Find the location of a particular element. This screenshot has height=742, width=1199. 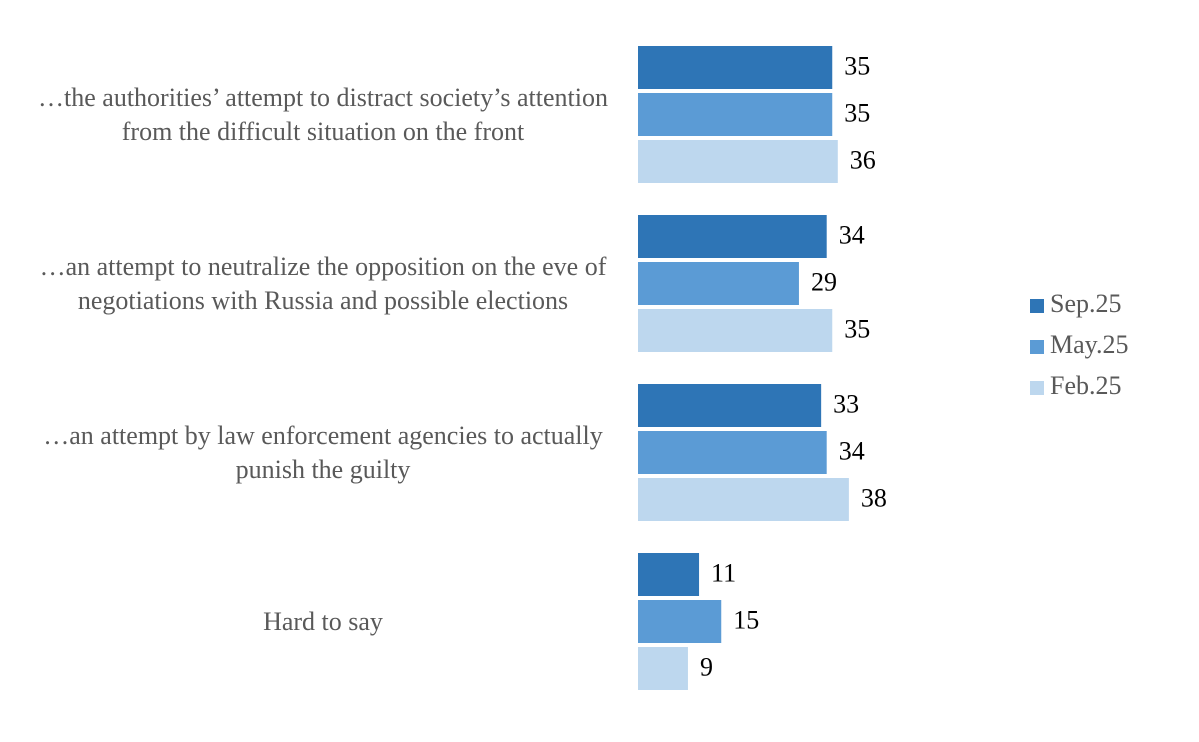

legend-label: Sep.25 is located at coordinates (1086, 303).